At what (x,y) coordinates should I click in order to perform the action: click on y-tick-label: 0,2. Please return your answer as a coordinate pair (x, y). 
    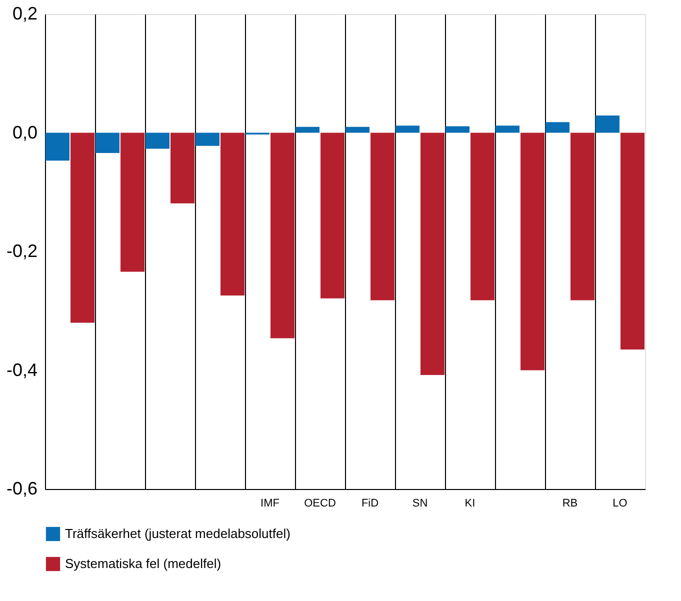
    Looking at the image, I should click on (25, 14).